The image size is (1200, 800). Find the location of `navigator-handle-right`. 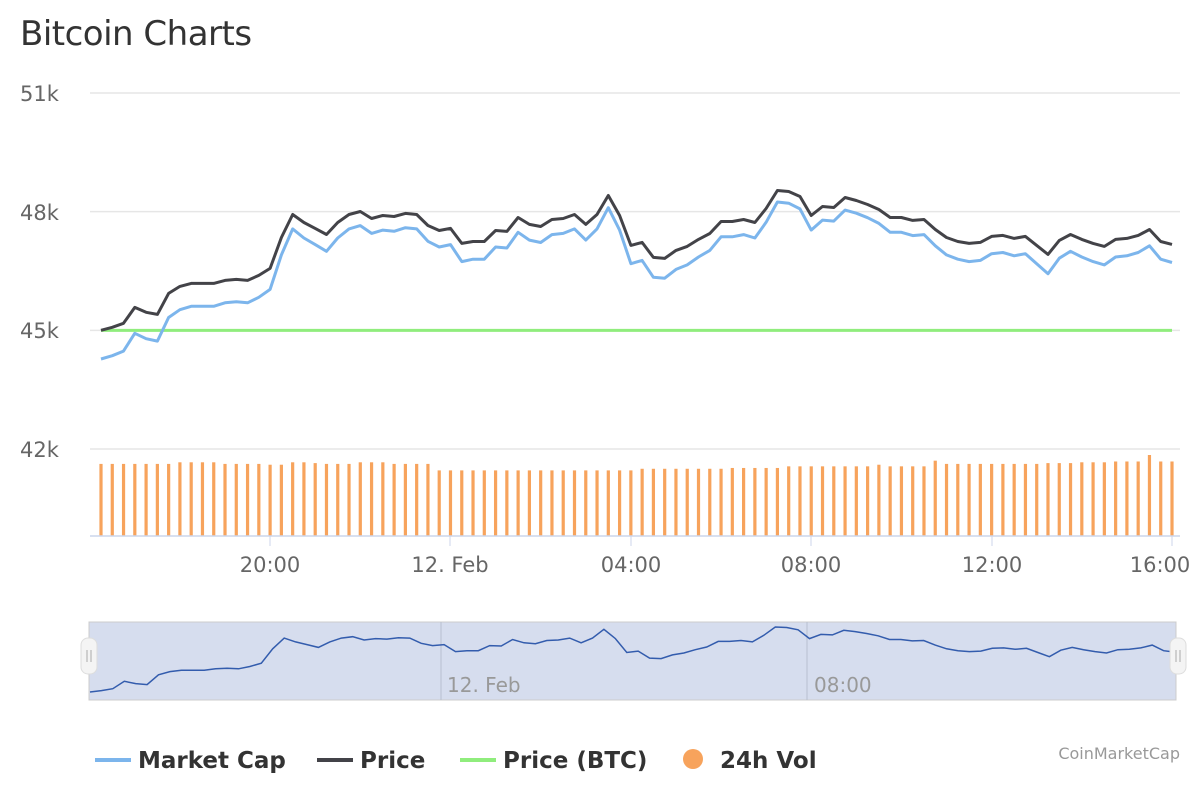

navigator-handle-right is located at coordinates (1178, 656).